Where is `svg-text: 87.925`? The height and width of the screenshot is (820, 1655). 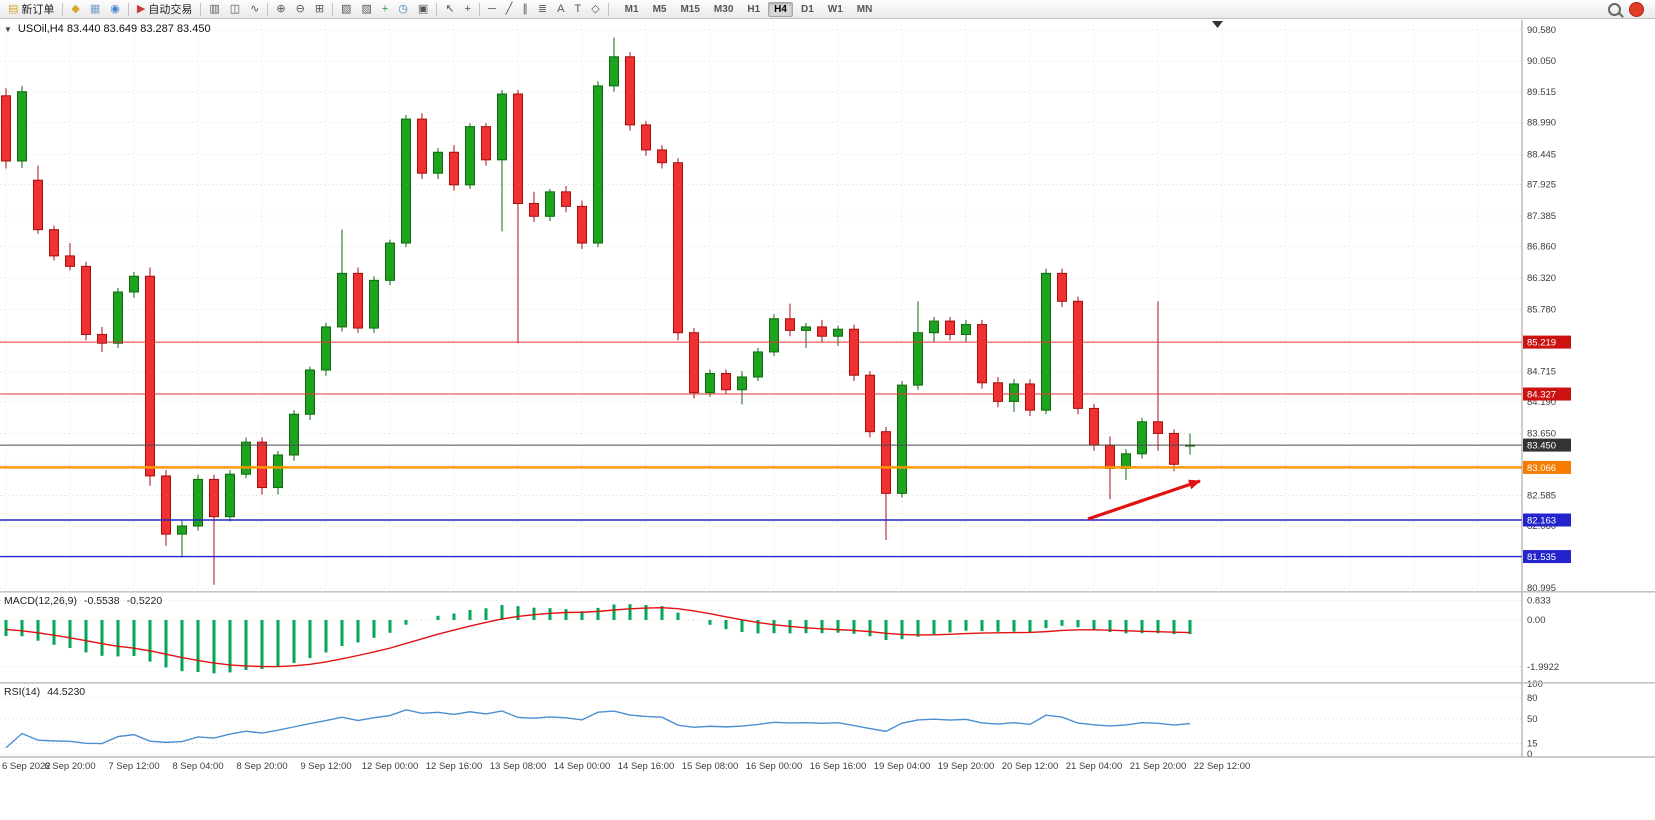 svg-text: 87.925 is located at coordinates (1541, 185).